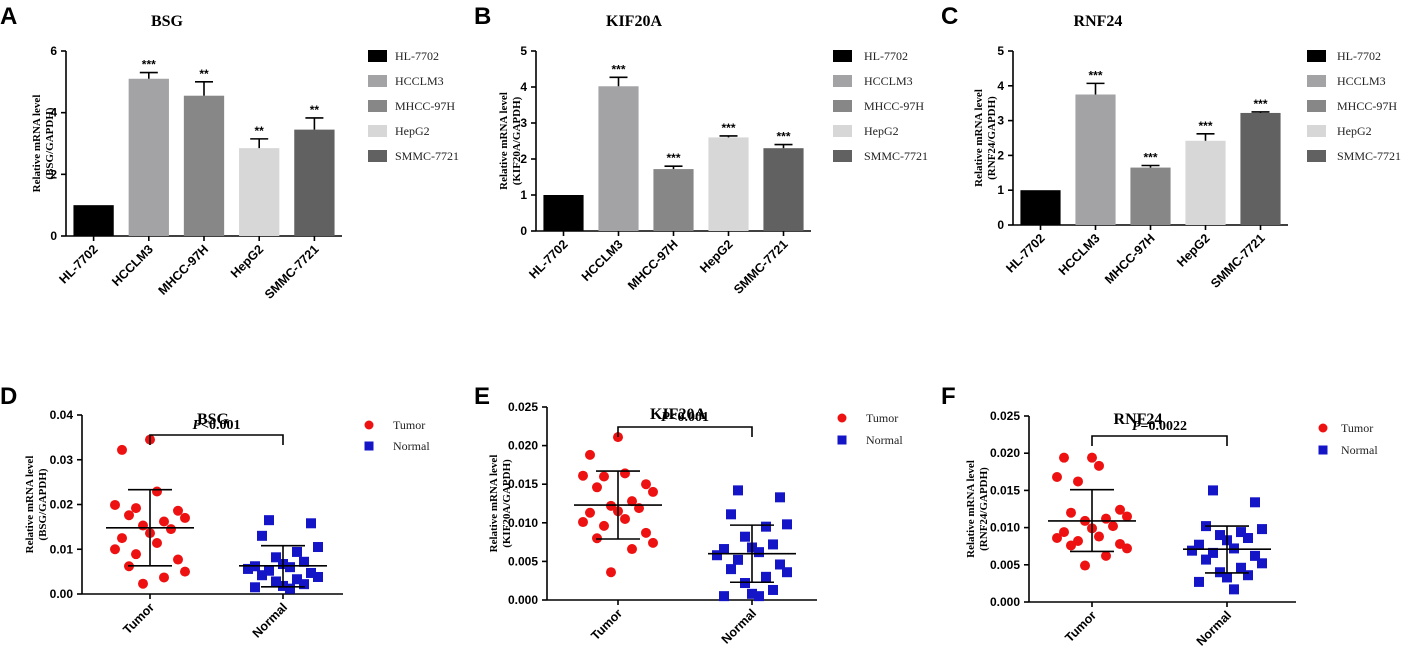  Describe the element at coordinates (949, 16) in the screenshot. I see `panel-label: C` at that location.